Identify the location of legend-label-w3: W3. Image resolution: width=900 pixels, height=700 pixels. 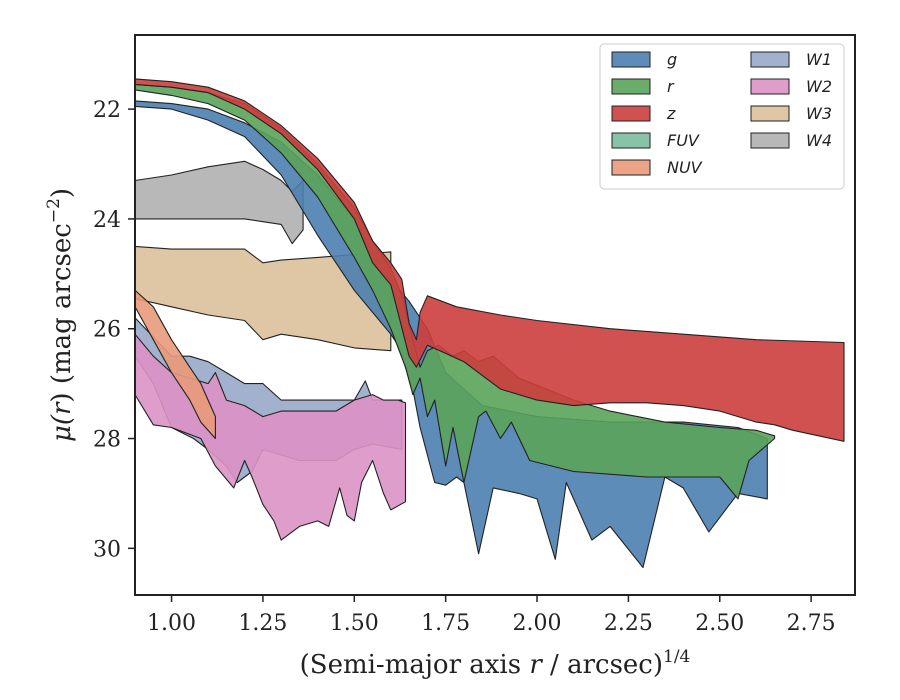
(819, 113).